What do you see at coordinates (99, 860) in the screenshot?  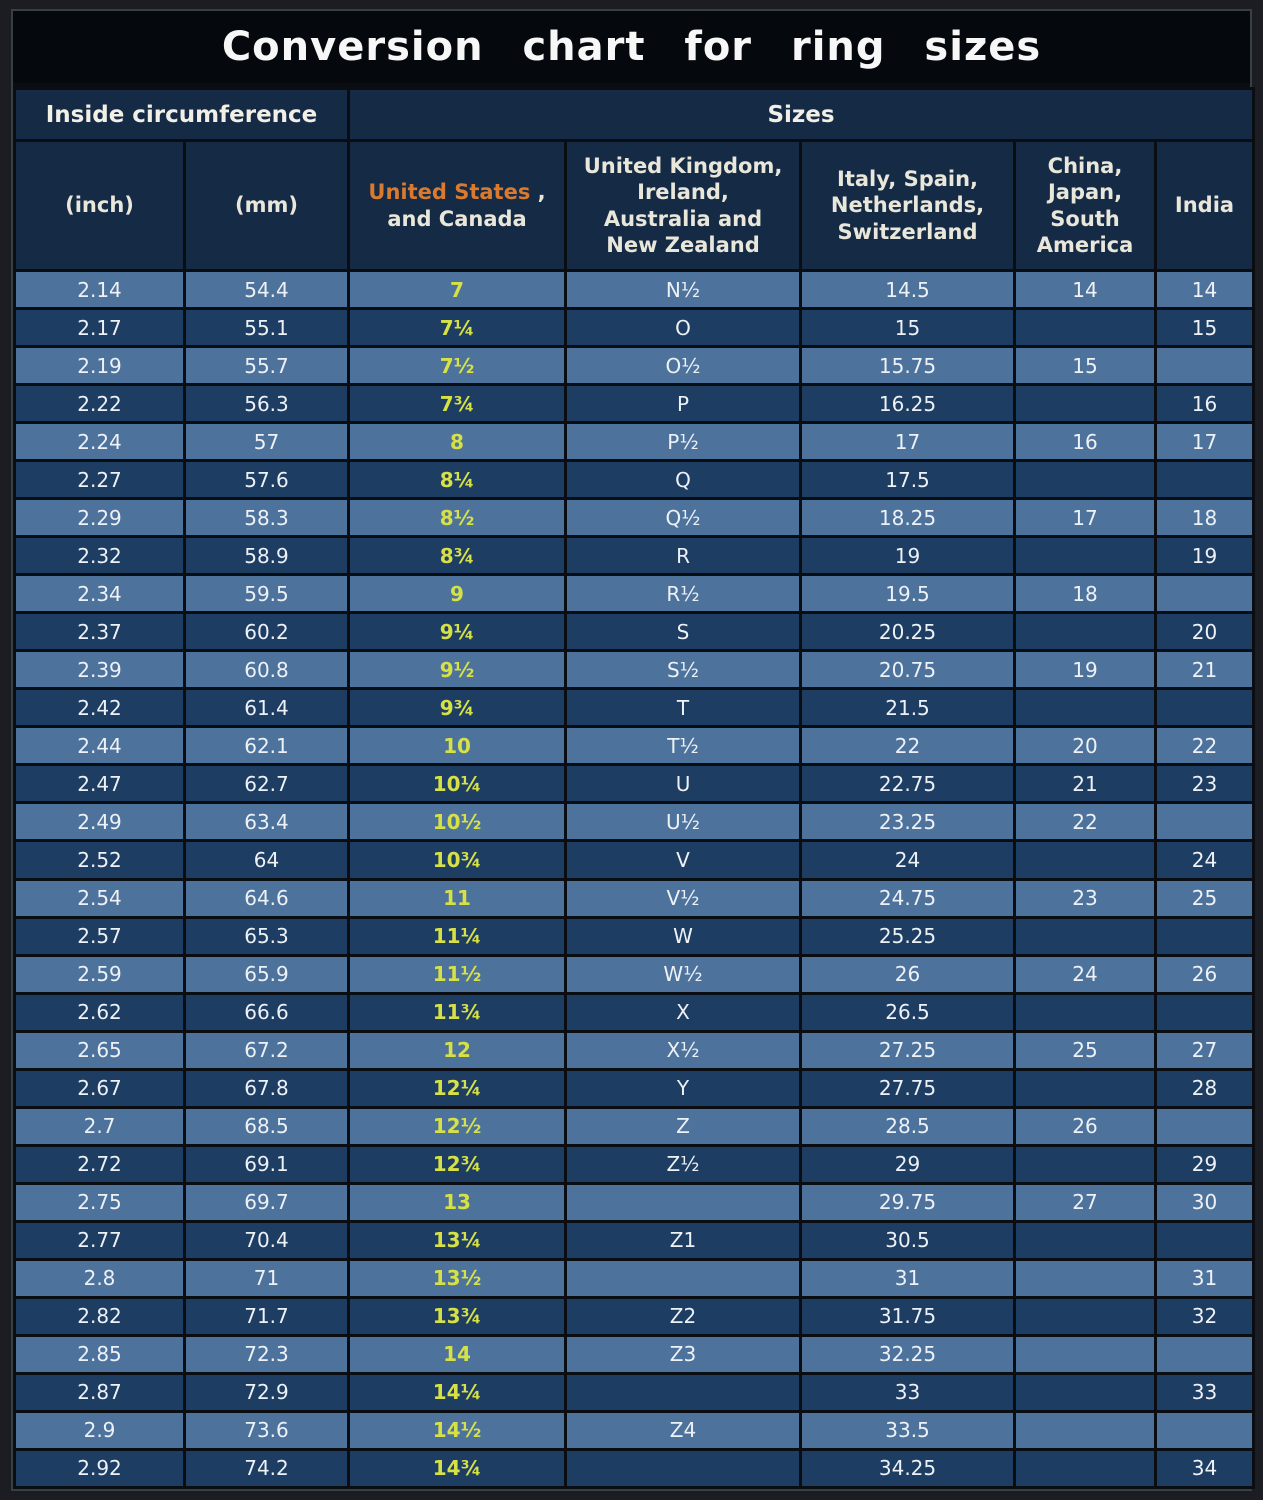 I see `inch-cell: 2.52` at bounding box center [99, 860].